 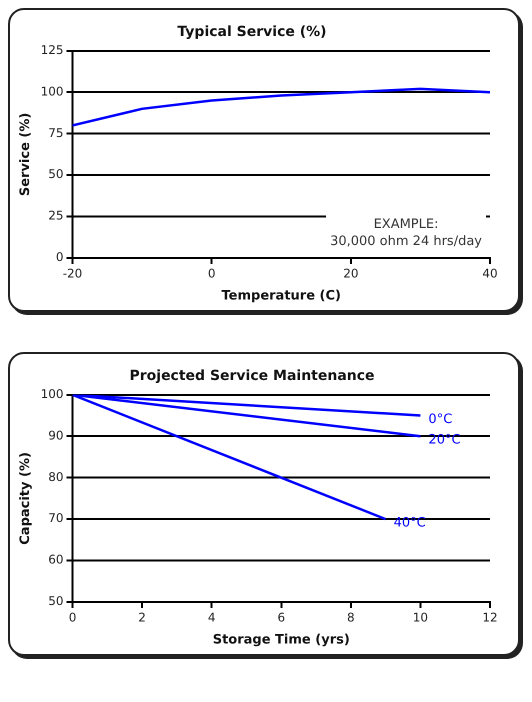 I want to click on x-tick-label: 4, so click(x=212, y=617).